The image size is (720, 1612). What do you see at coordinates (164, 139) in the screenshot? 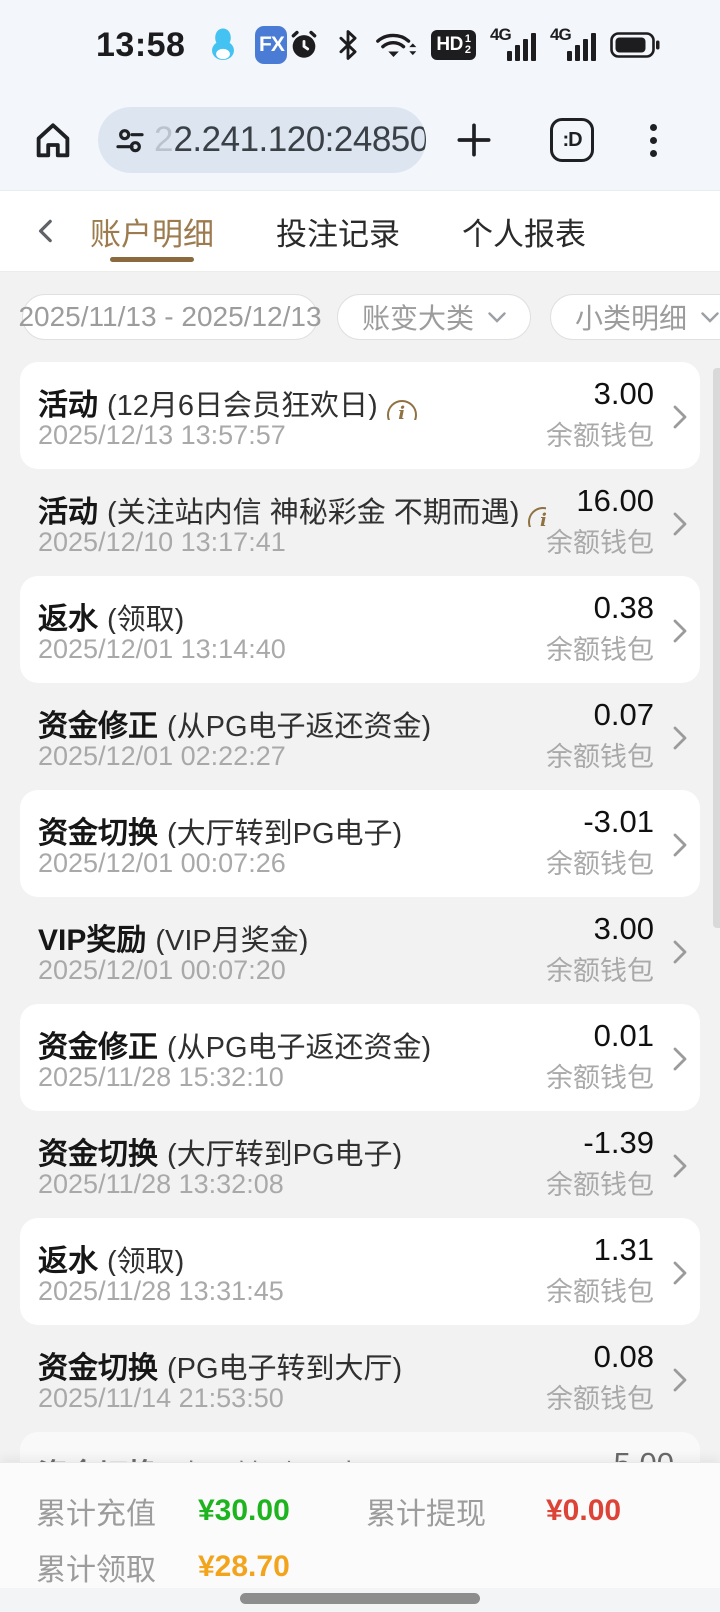
I see `url-faded-prefix: 2` at bounding box center [164, 139].